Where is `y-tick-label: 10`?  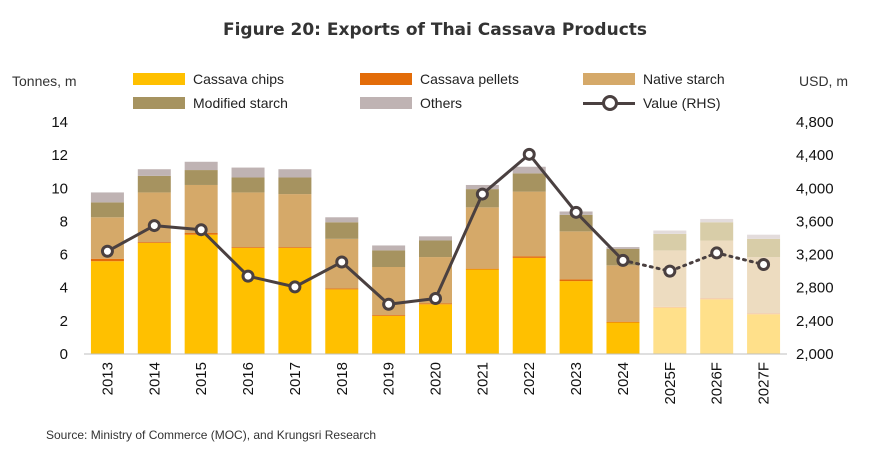
y-tick-label: 10 is located at coordinates (59, 188).